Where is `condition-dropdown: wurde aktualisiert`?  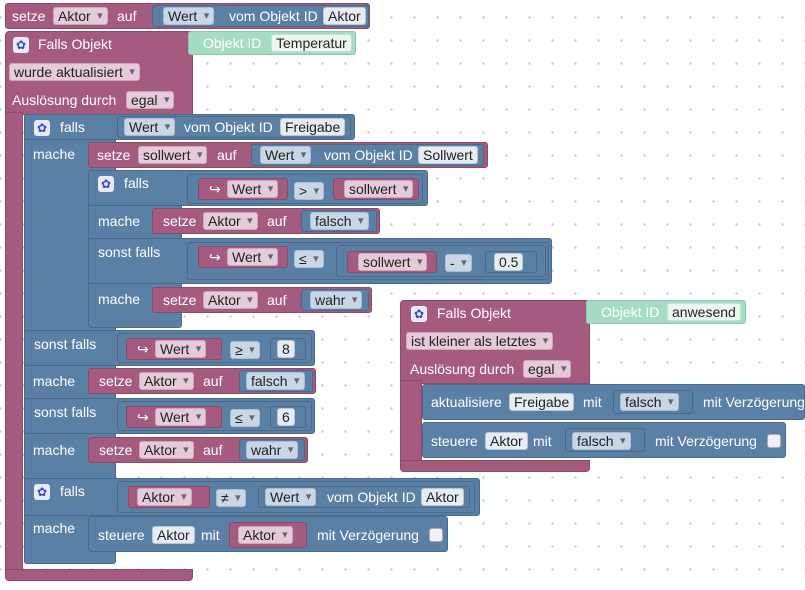 condition-dropdown: wurde aktualisiert is located at coordinates (74, 72).